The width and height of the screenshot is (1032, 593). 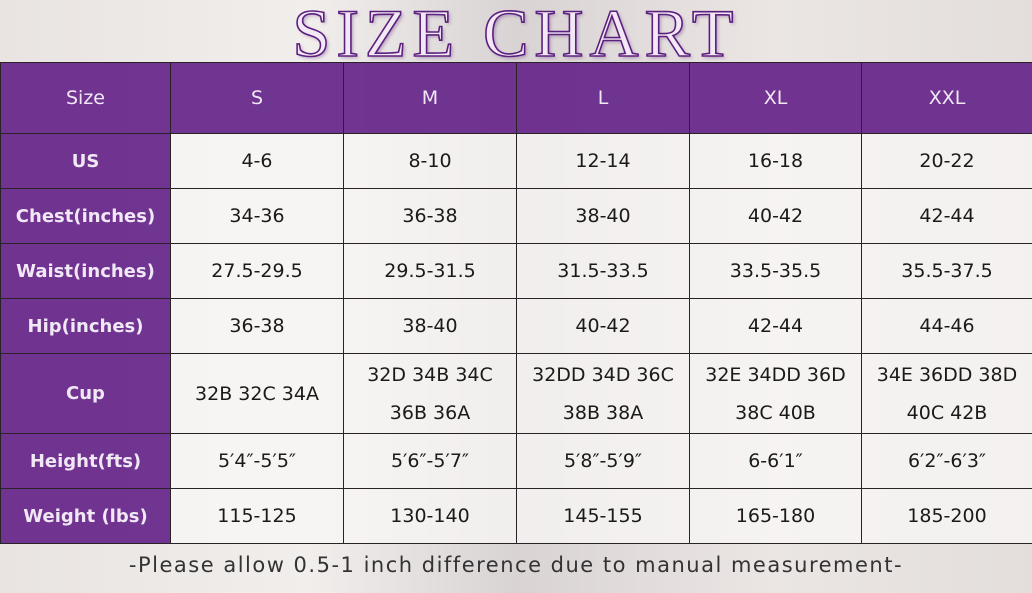 I want to click on table-cell: 12-14, so click(x=603, y=161).